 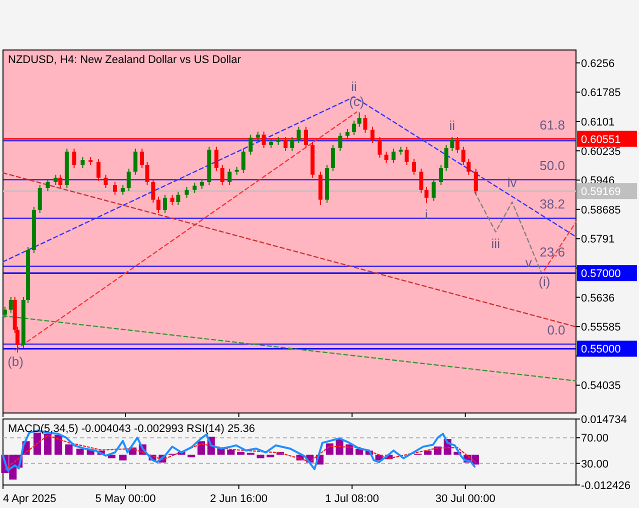 I want to click on annotation: (c), so click(x=356, y=102).